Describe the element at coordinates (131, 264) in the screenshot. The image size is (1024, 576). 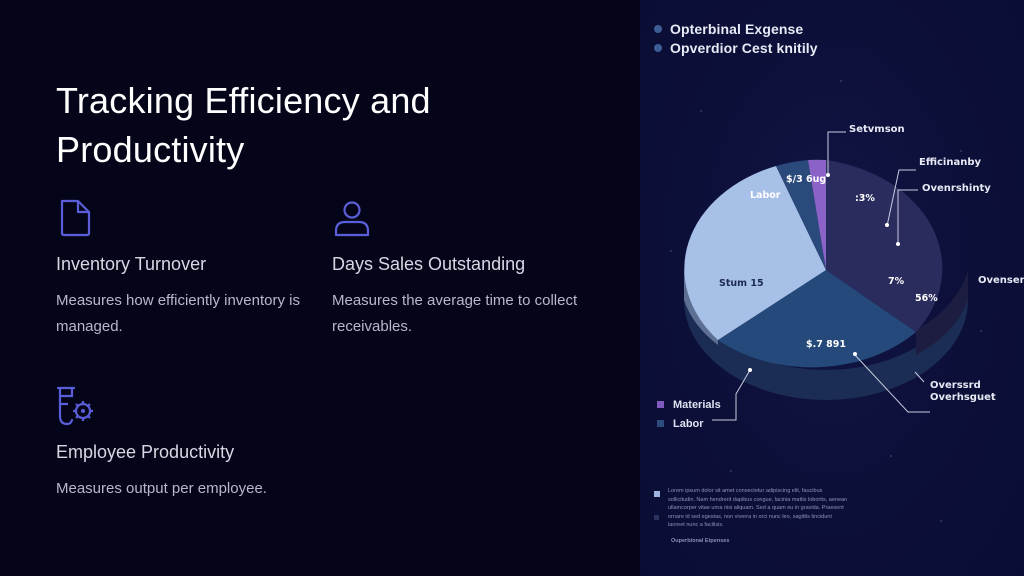
I see `metric-title: Inventory Turnover` at that location.